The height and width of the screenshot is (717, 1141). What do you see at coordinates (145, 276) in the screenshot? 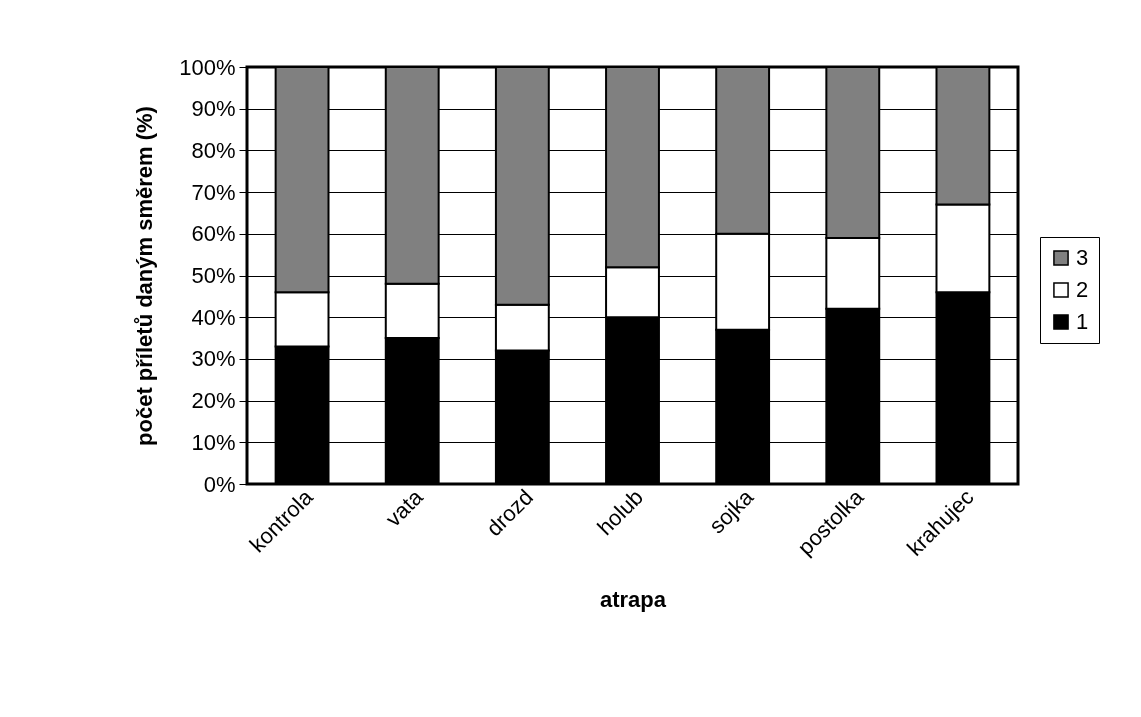
I see `y-axis-title: počet příletů daným směrem (%)` at bounding box center [145, 276].